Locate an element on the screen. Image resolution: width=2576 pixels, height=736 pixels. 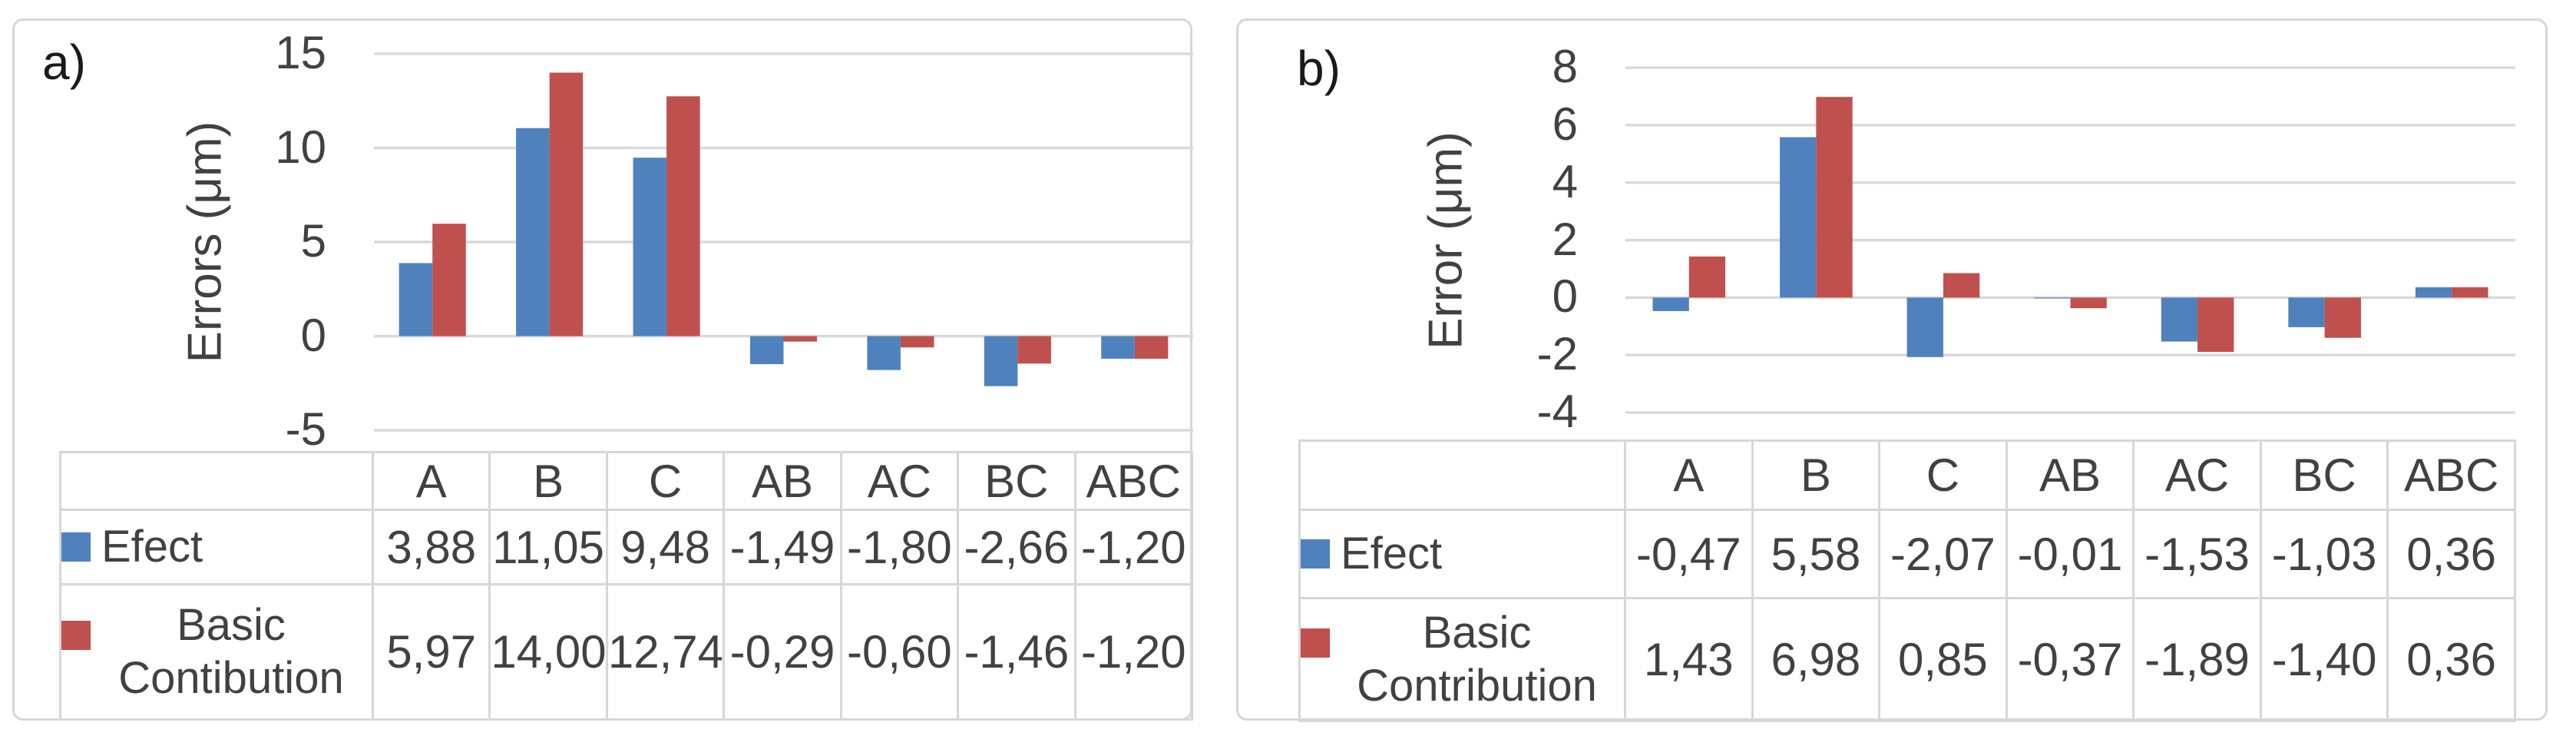
value-cell: -1,49 is located at coordinates (782, 547).